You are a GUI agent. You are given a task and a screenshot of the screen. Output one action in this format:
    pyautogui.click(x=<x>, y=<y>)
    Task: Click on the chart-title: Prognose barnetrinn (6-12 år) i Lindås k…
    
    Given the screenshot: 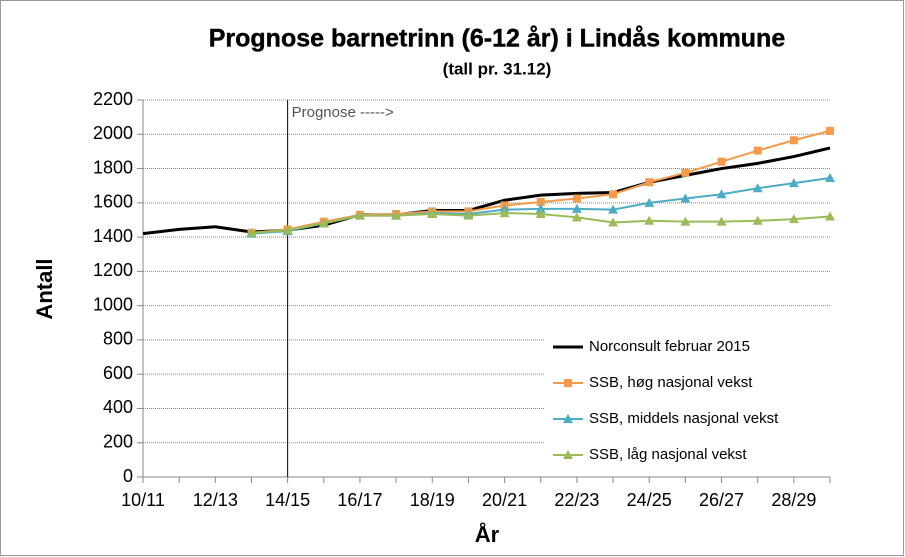 What is the action you would take?
    pyautogui.click(x=497, y=39)
    